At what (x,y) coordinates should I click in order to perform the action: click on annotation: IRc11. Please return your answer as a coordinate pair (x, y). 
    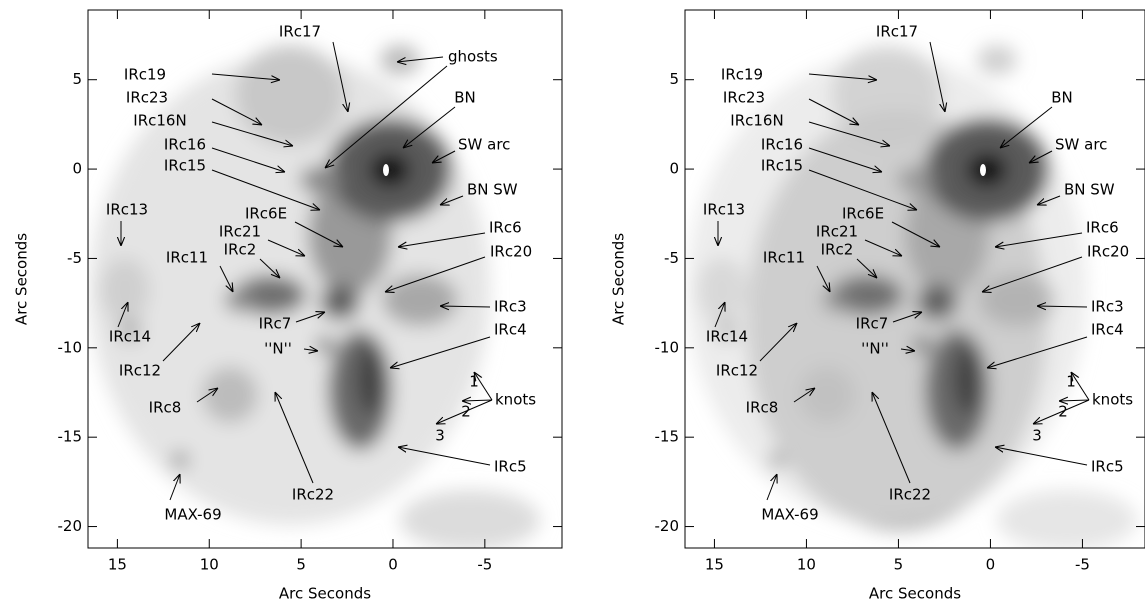
    Looking at the image, I should click on (784, 258).